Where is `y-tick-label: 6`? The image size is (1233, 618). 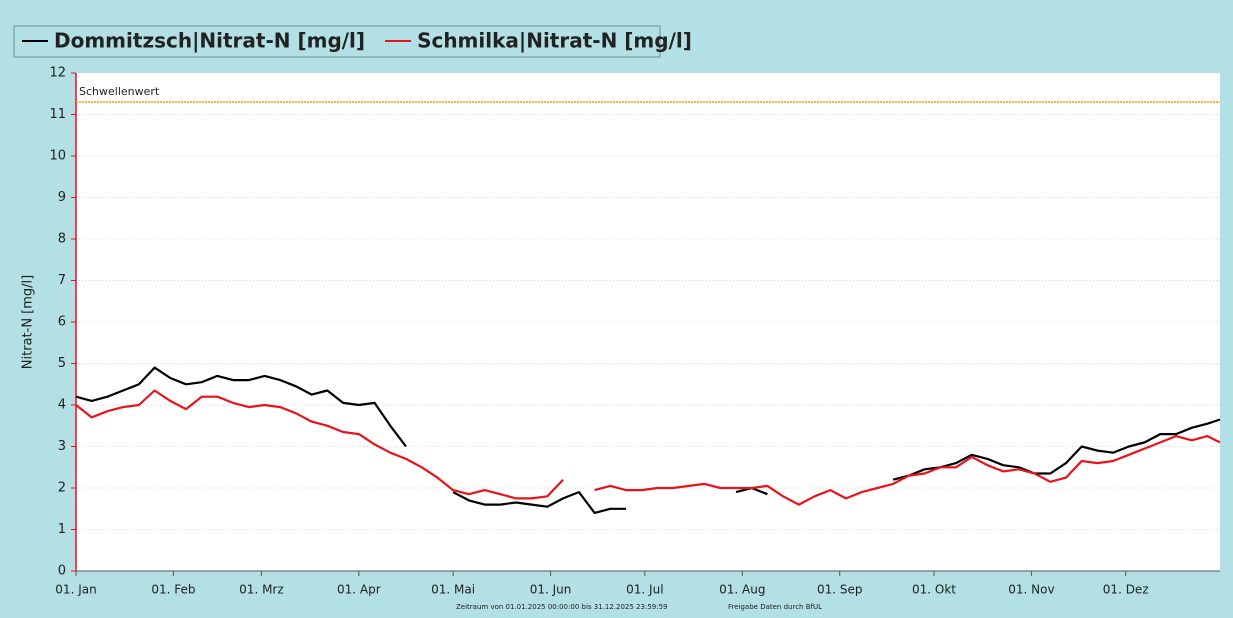 y-tick-label: 6 is located at coordinates (62, 322).